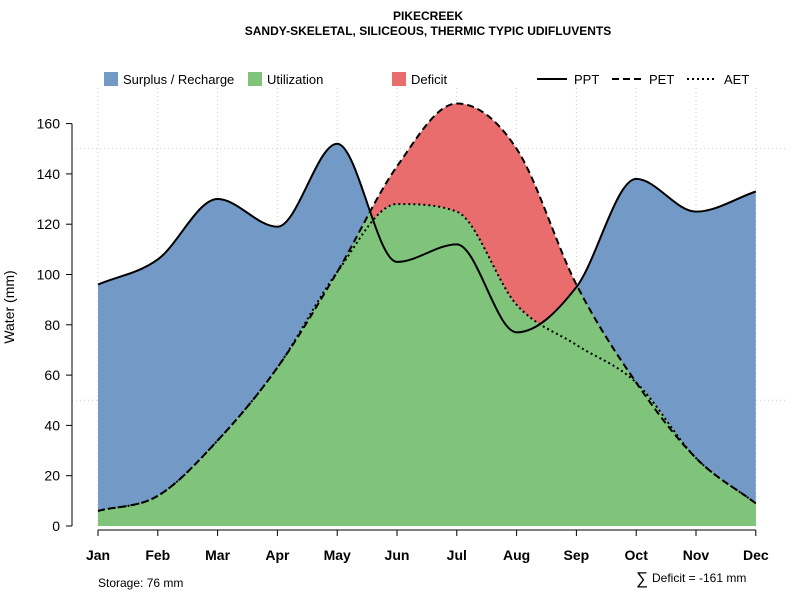 The image size is (800, 600). Describe the element at coordinates (516, 555) in the screenshot. I see `x-tick-label-aug: Aug` at that location.